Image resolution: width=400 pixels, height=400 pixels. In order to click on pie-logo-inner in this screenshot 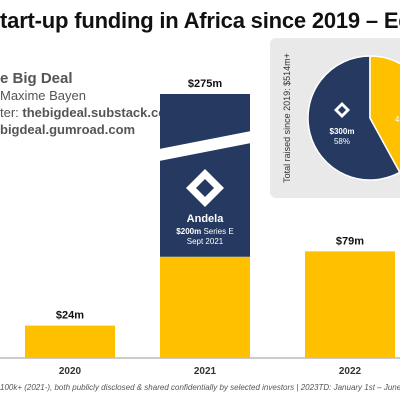, I will do `click(342, 110)`.